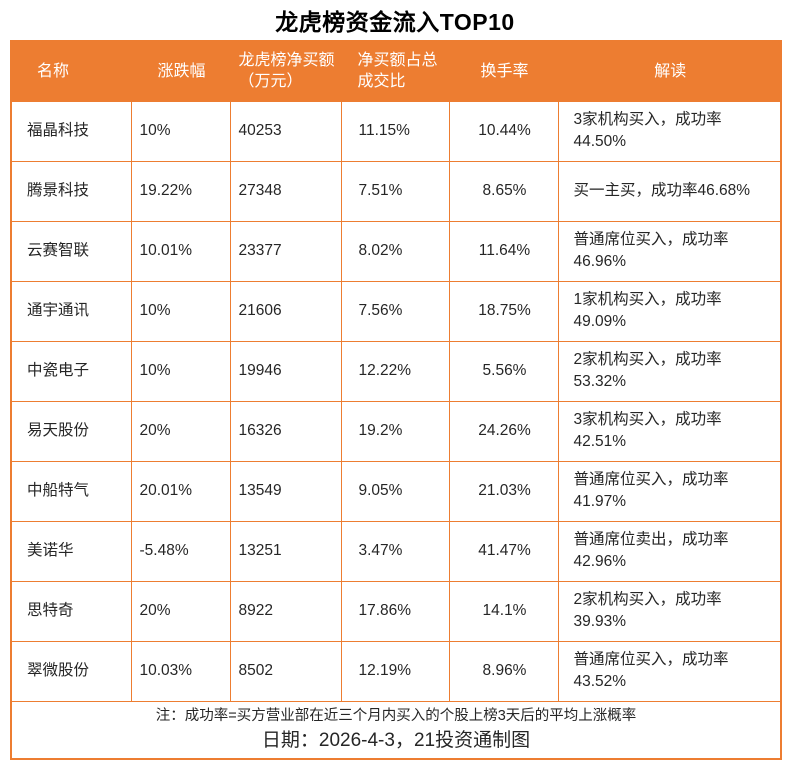 This screenshot has width=790, height=770. Describe the element at coordinates (71, 191) in the screenshot. I see `stock-name-cell: 腾景科技` at that location.